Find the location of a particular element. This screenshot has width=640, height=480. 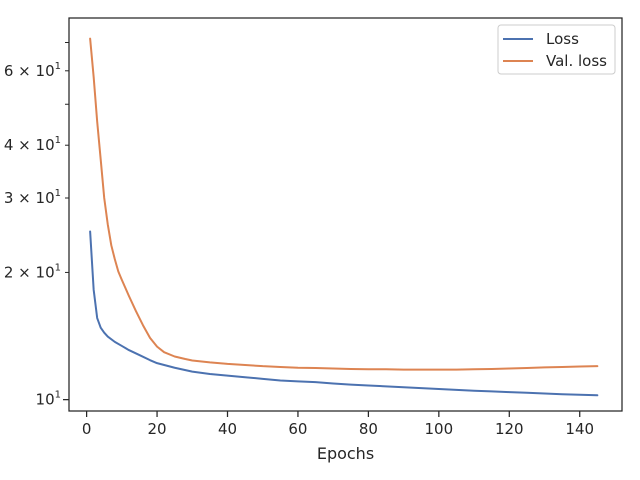

legend-label-1: Val. loss is located at coordinates (576, 61).